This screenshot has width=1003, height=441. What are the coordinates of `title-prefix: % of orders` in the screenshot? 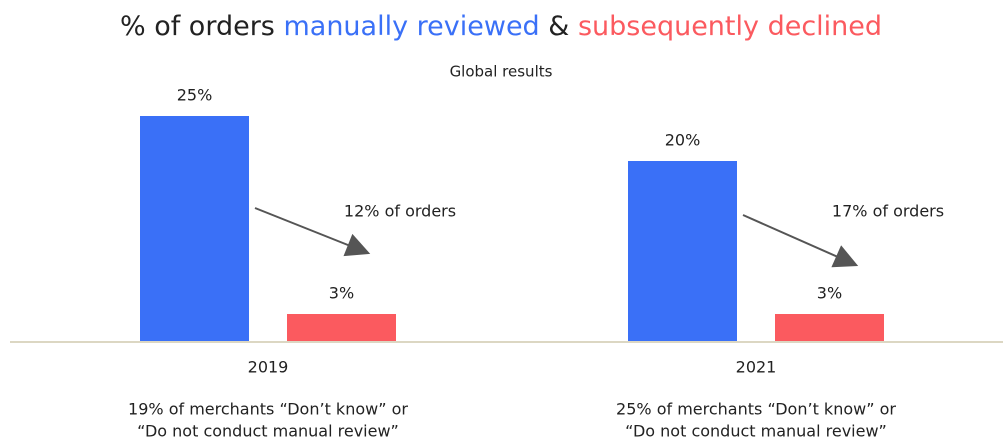 It's located at (197, 26).